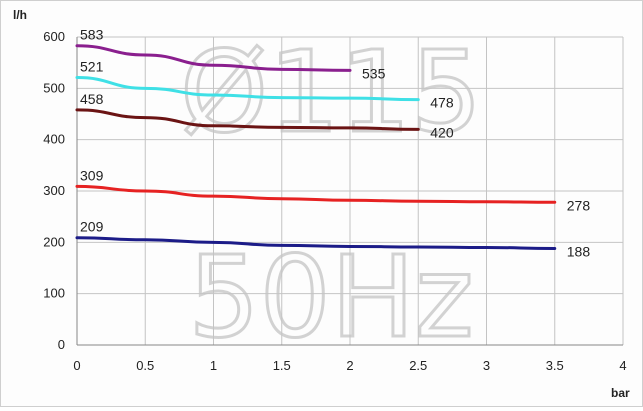 The width and height of the screenshot is (643, 411). I want to click on x-tick-label: 3.5, so click(555, 365).